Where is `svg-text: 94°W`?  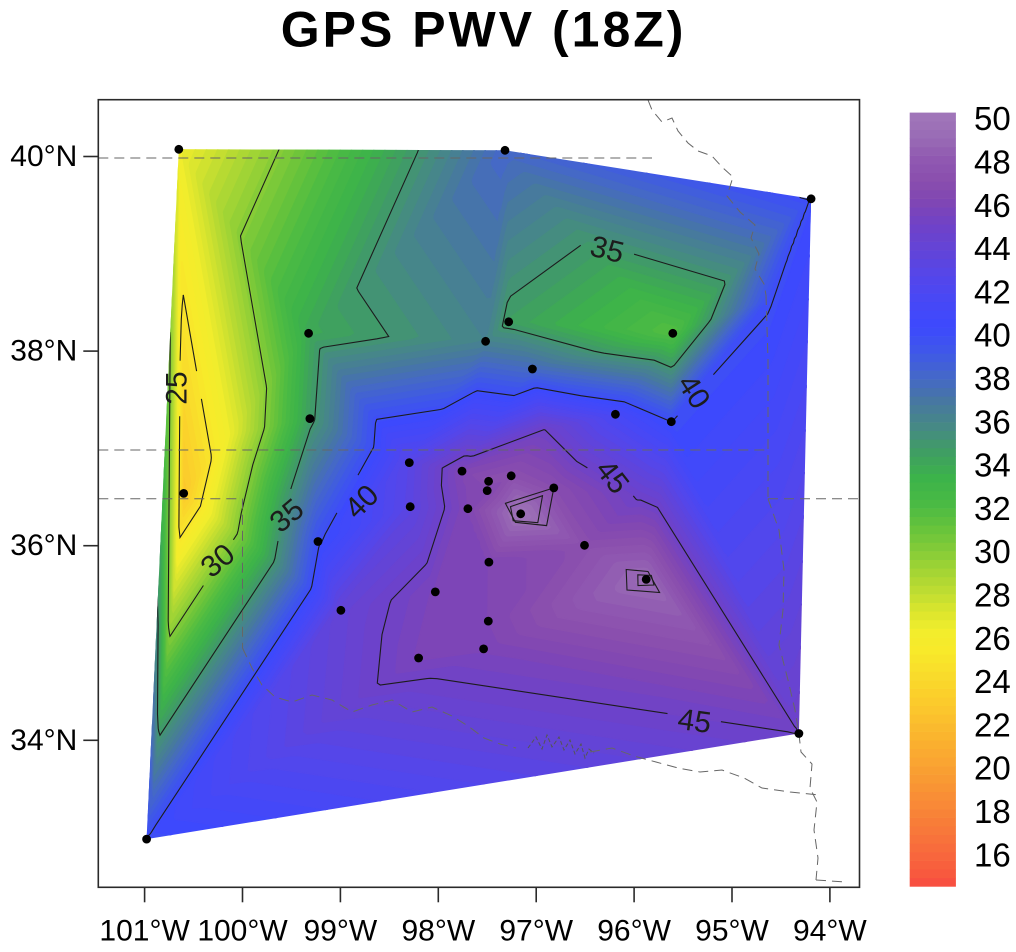 svg-text: 94°W is located at coordinates (830, 930).